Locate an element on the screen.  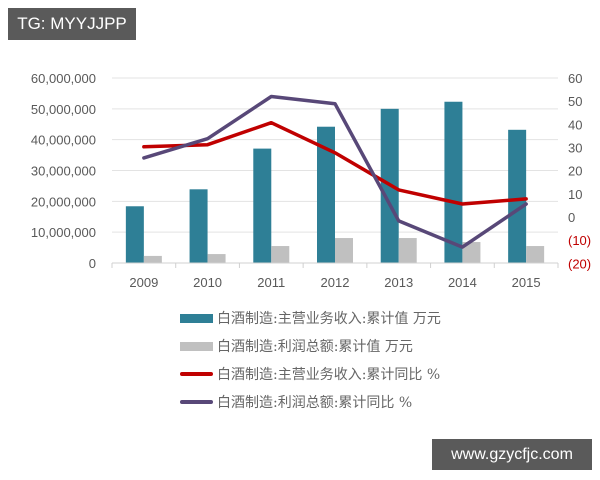
legend-item-profit: 白酒制造:利润总额:累计值 万元 is located at coordinates (310, 346).